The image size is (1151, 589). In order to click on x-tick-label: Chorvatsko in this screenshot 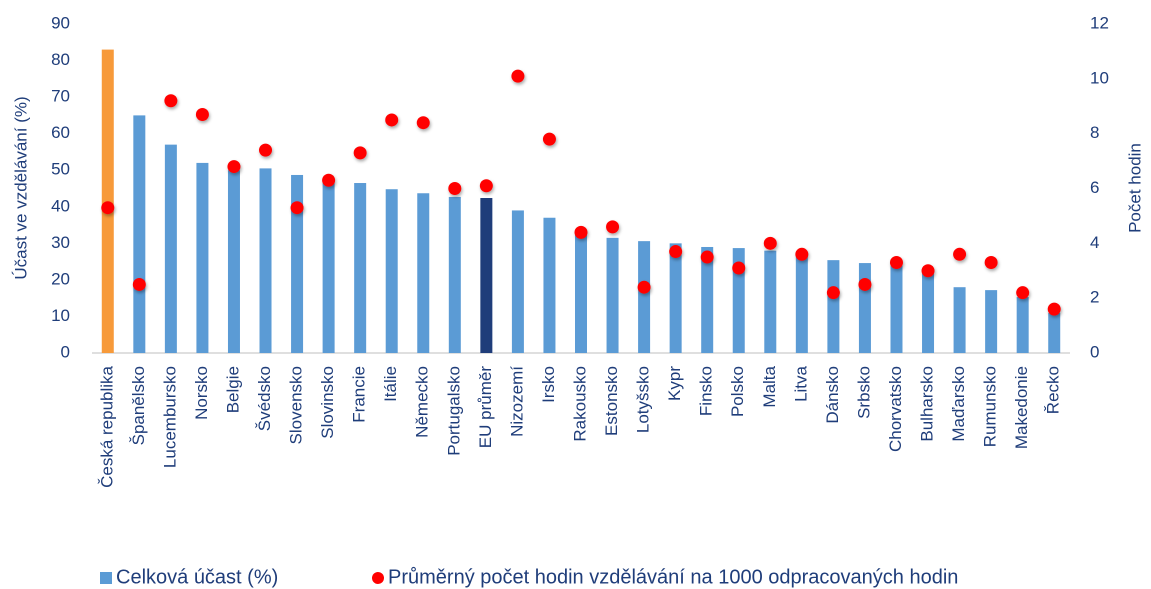, I will do `click(895, 409)`.